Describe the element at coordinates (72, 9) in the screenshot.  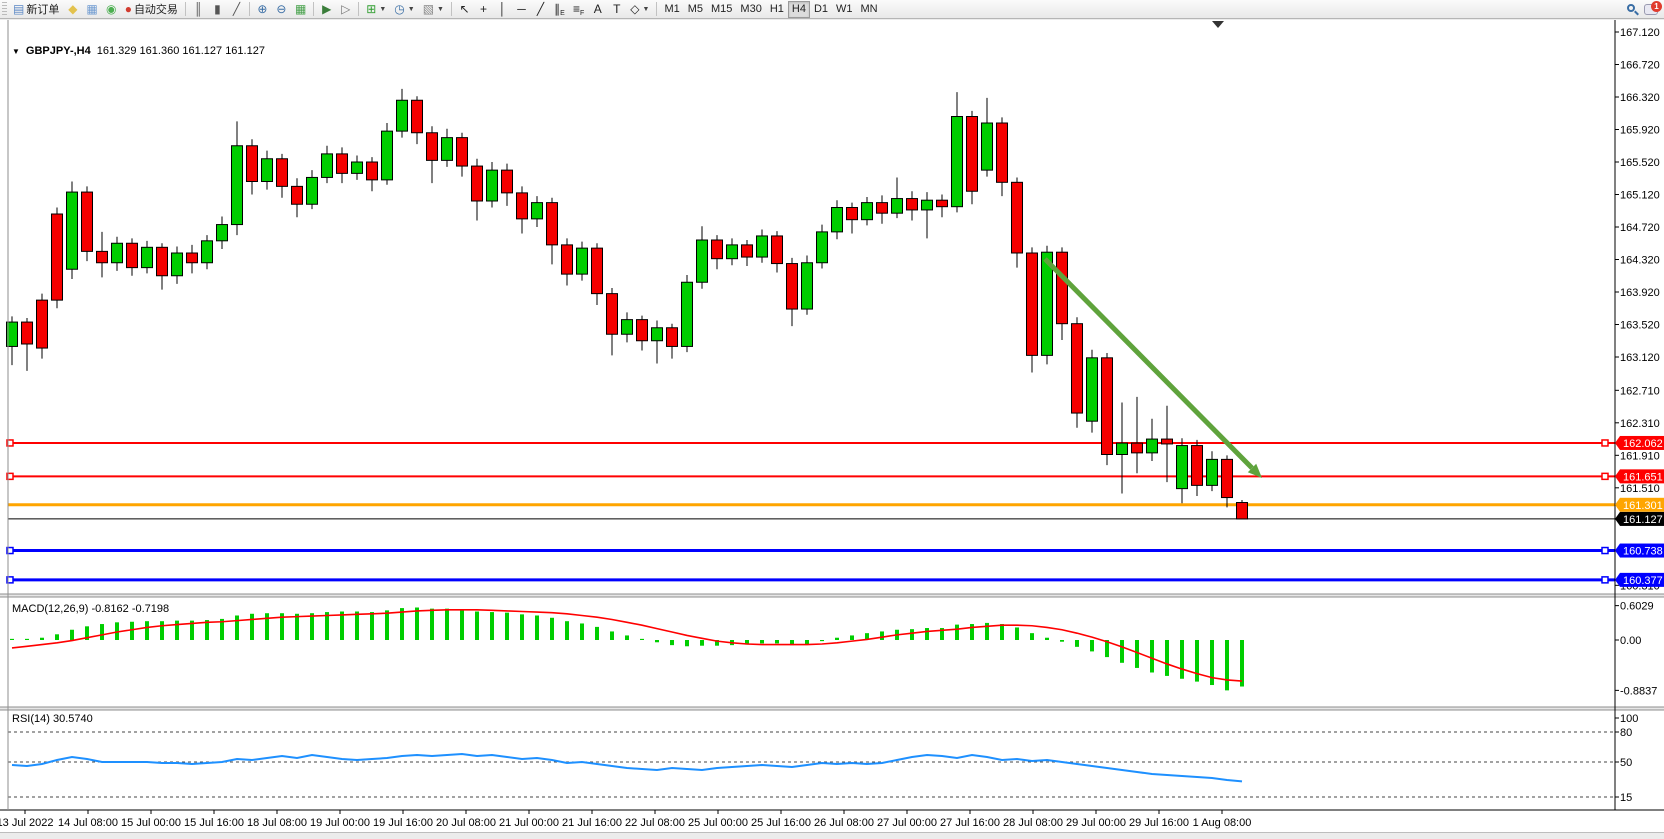
I see `metaeditor-button: ◆` at that location.